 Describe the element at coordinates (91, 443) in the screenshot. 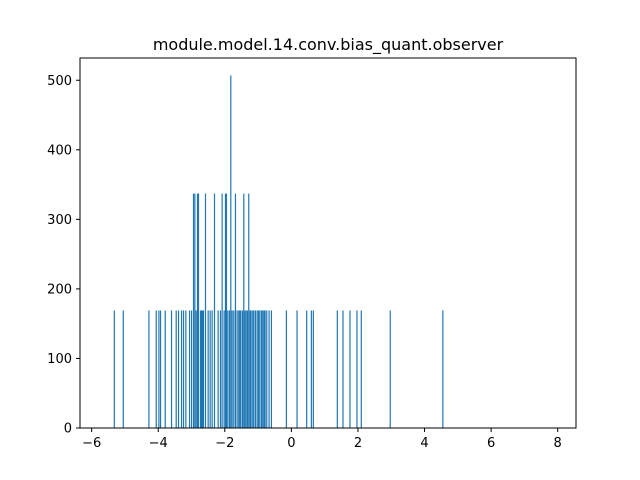

I see `x-tick-label: −6` at that location.